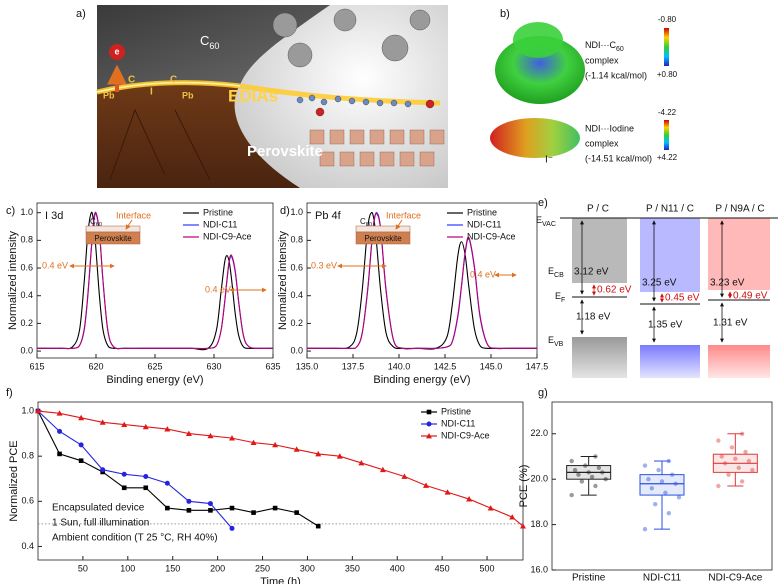  What do you see at coordinates (609, 128) in the screenshot?
I see `esp-text: NDI···Iodine` at bounding box center [609, 128].